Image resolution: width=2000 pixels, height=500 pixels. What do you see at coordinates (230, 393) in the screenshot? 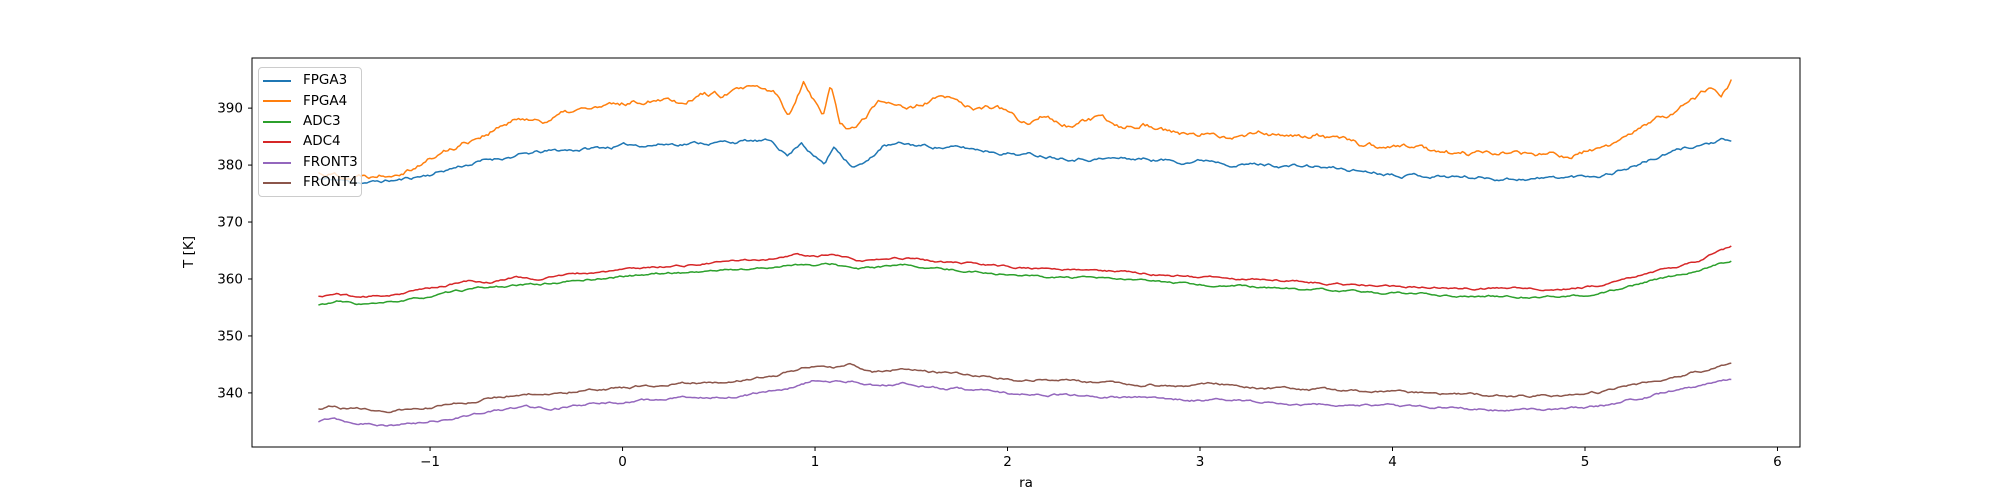
I see `y-tick-label: 340` at bounding box center [230, 393].